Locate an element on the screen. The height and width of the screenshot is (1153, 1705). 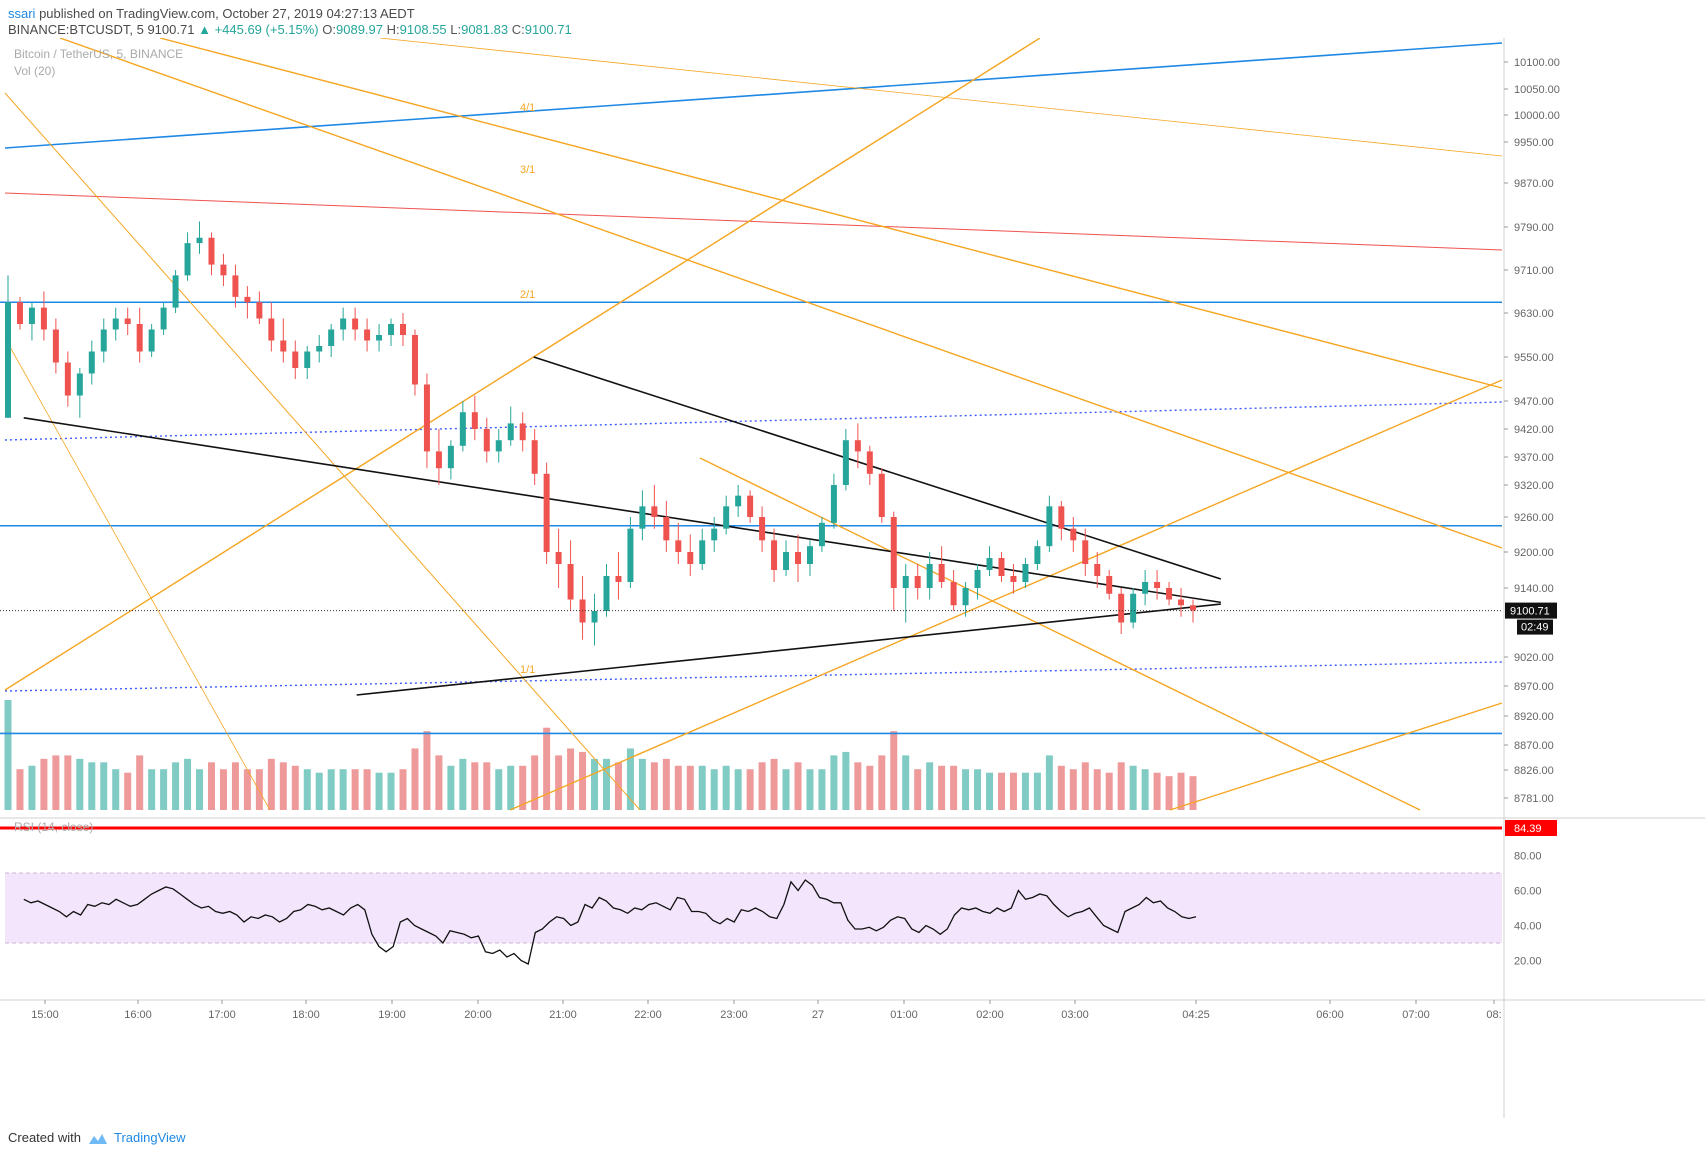
rsi-tick-label: 20.00 is located at coordinates (1528, 962).